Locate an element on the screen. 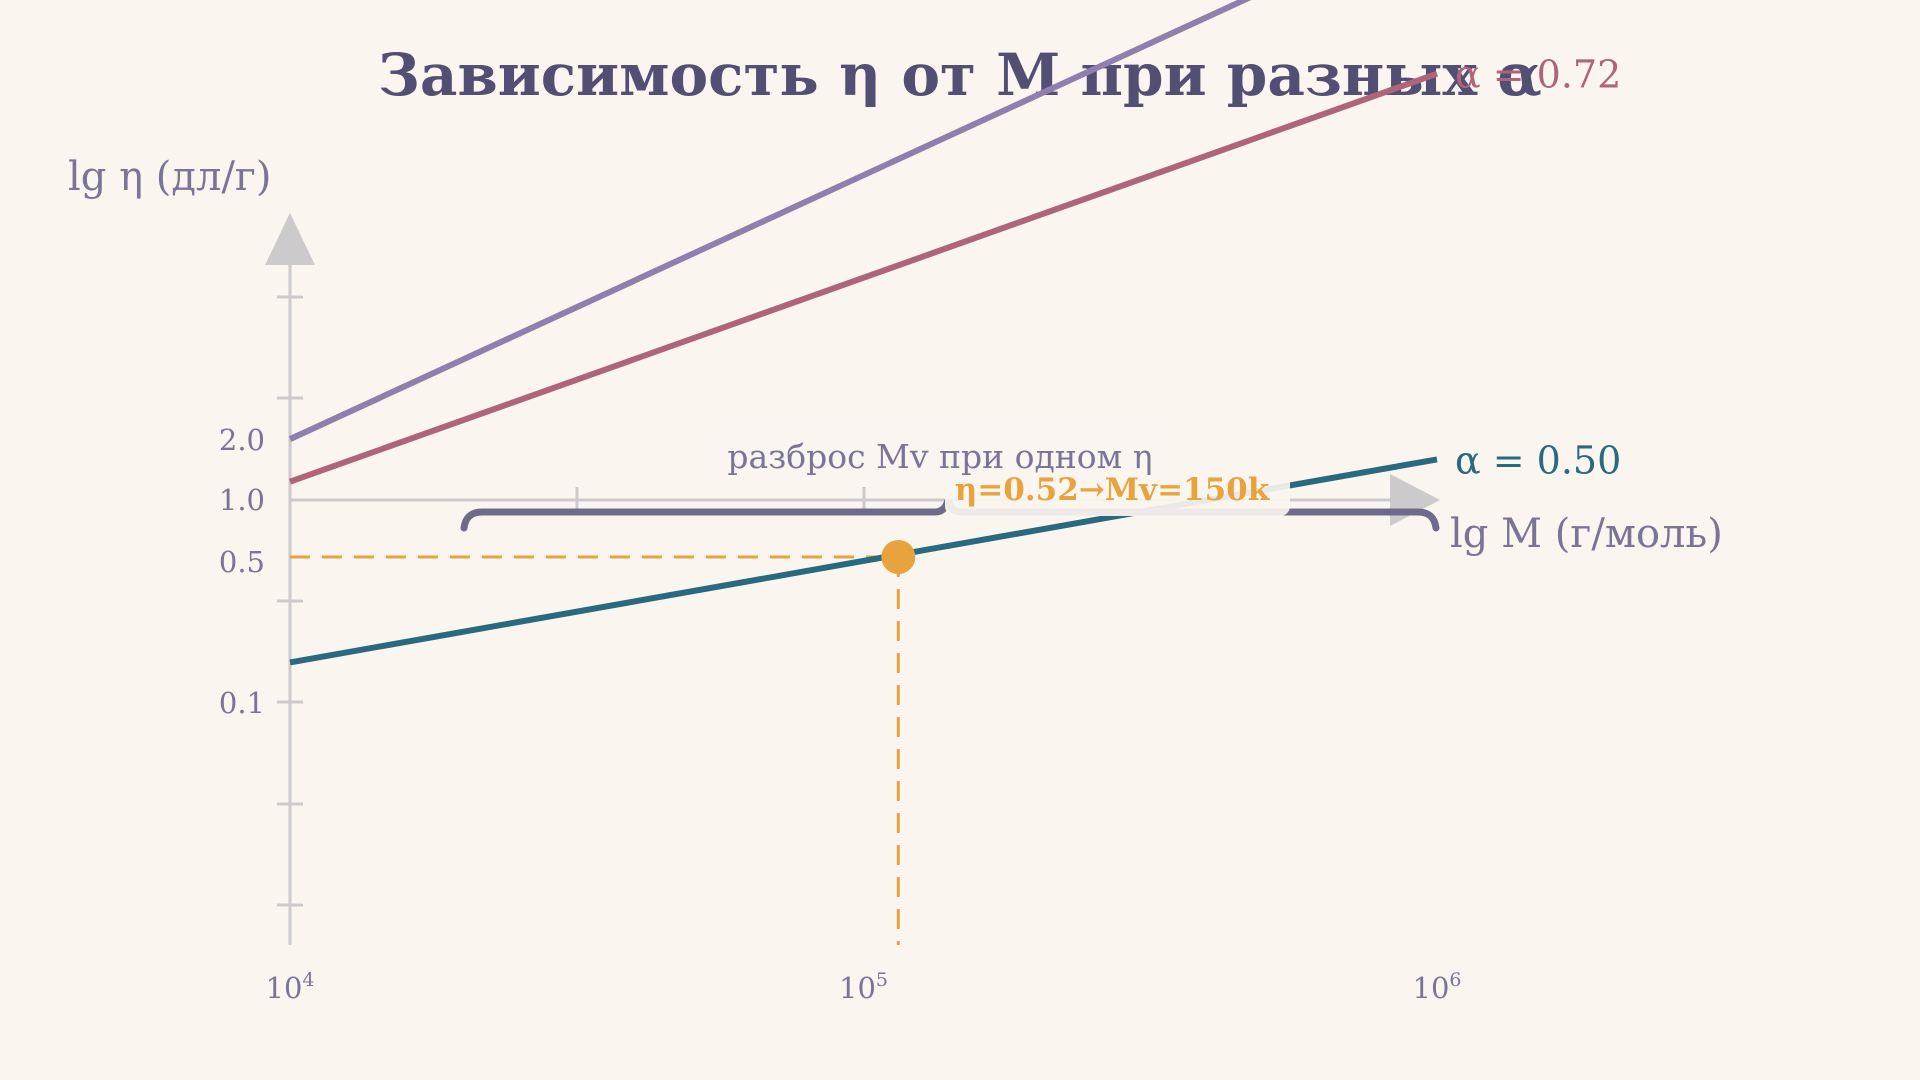 This screenshot has width=1920, height=1080. y-tick-label: 0.1 is located at coordinates (242, 703).